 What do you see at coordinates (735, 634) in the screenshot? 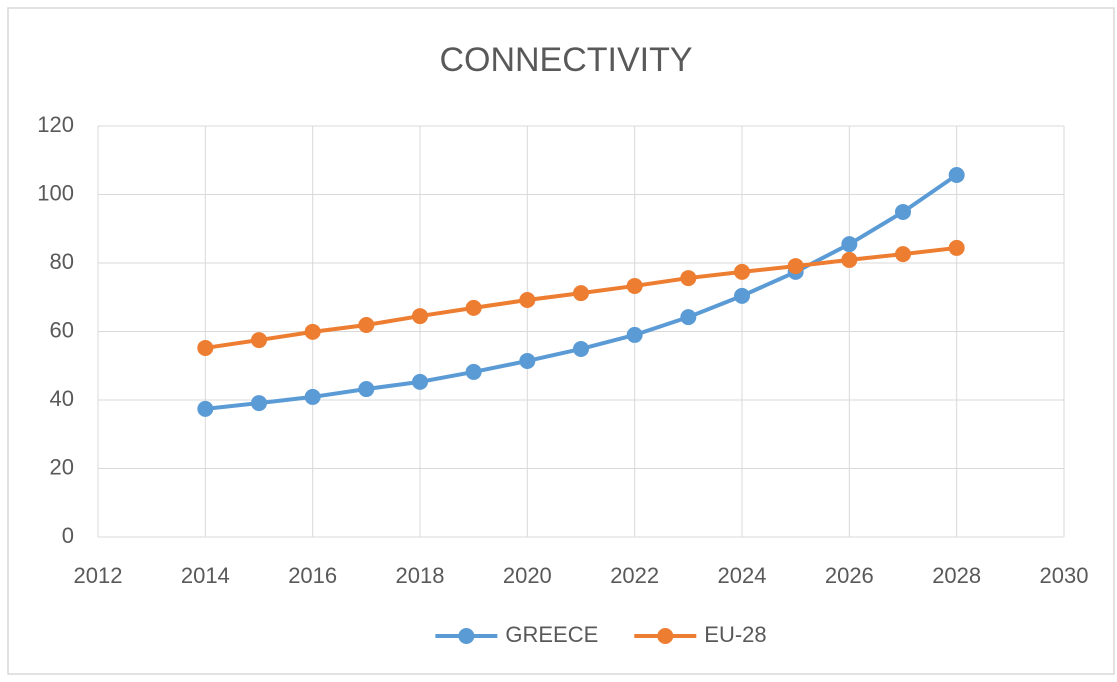
I see `legend-label: EU-28` at bounding box center [735, 634].